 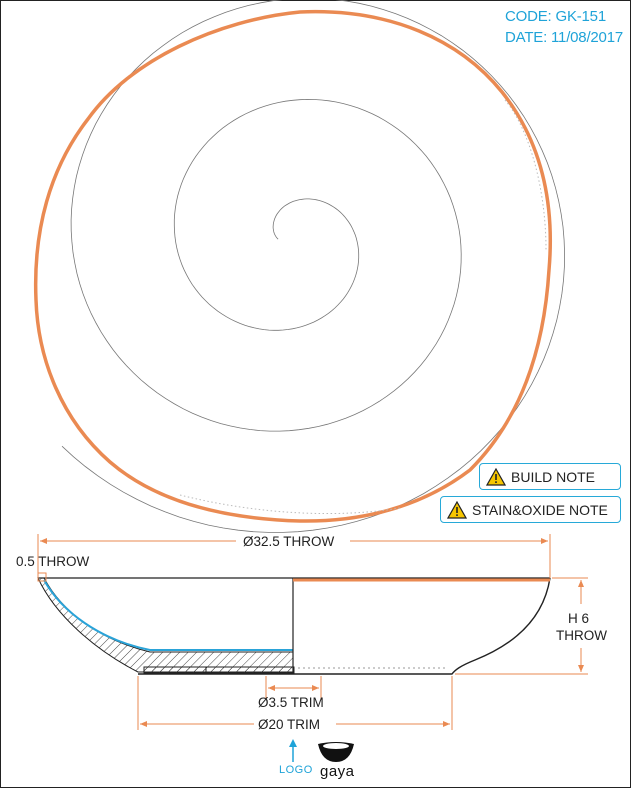 What do you see at coordinates (540, 509) in the screenshot?
I see `stain-oxide-note-label: STAIN&OXIDE NOTE` at bounding box center [540, 509].